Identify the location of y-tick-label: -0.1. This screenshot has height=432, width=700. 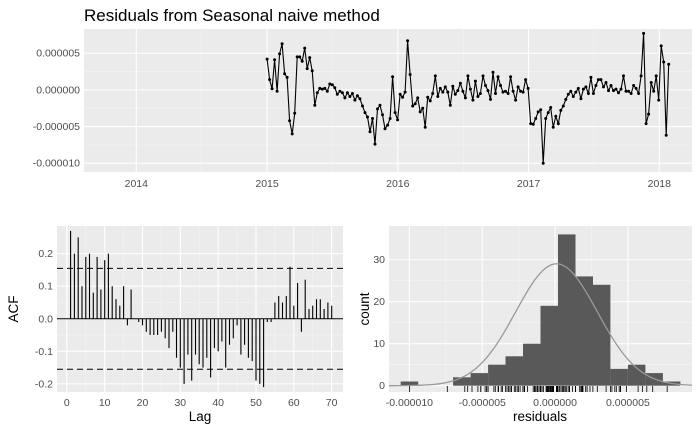
(44, 352).